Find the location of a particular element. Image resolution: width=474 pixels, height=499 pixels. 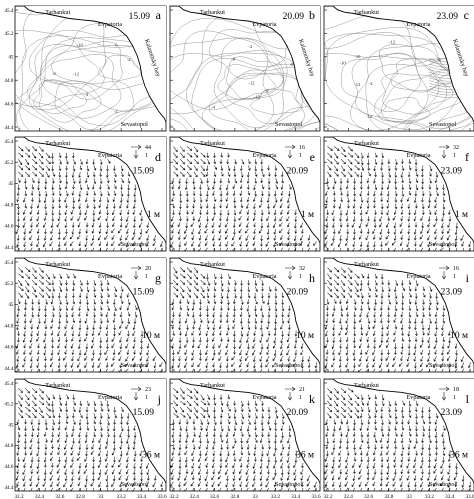

scale-value: 20 is located at coordinates (148, 269).